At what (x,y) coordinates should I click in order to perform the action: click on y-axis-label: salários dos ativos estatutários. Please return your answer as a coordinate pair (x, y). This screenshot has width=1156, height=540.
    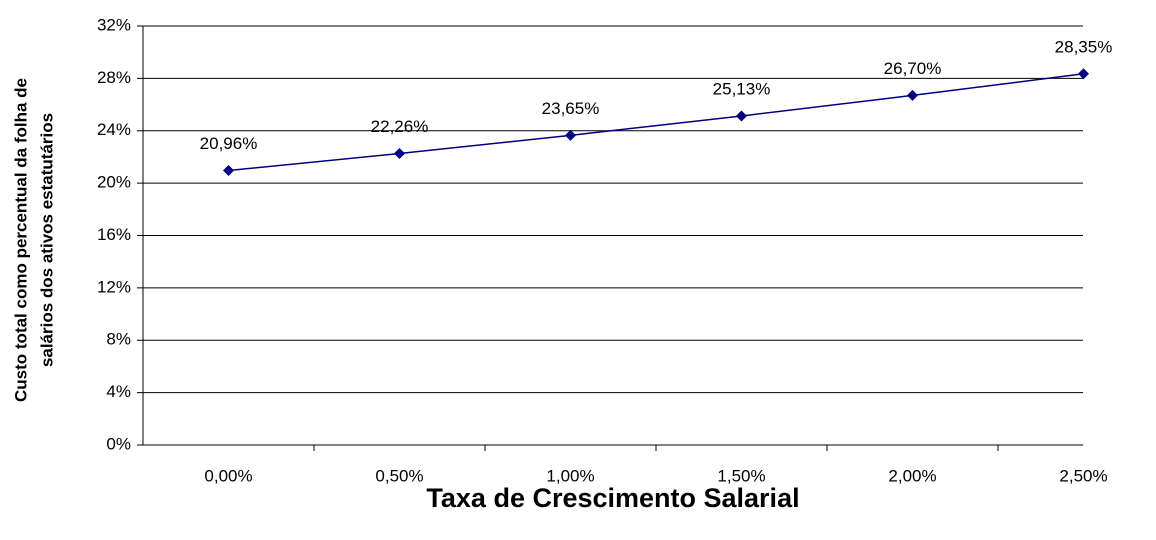
    Looking at the image, I should click on (46, 240).